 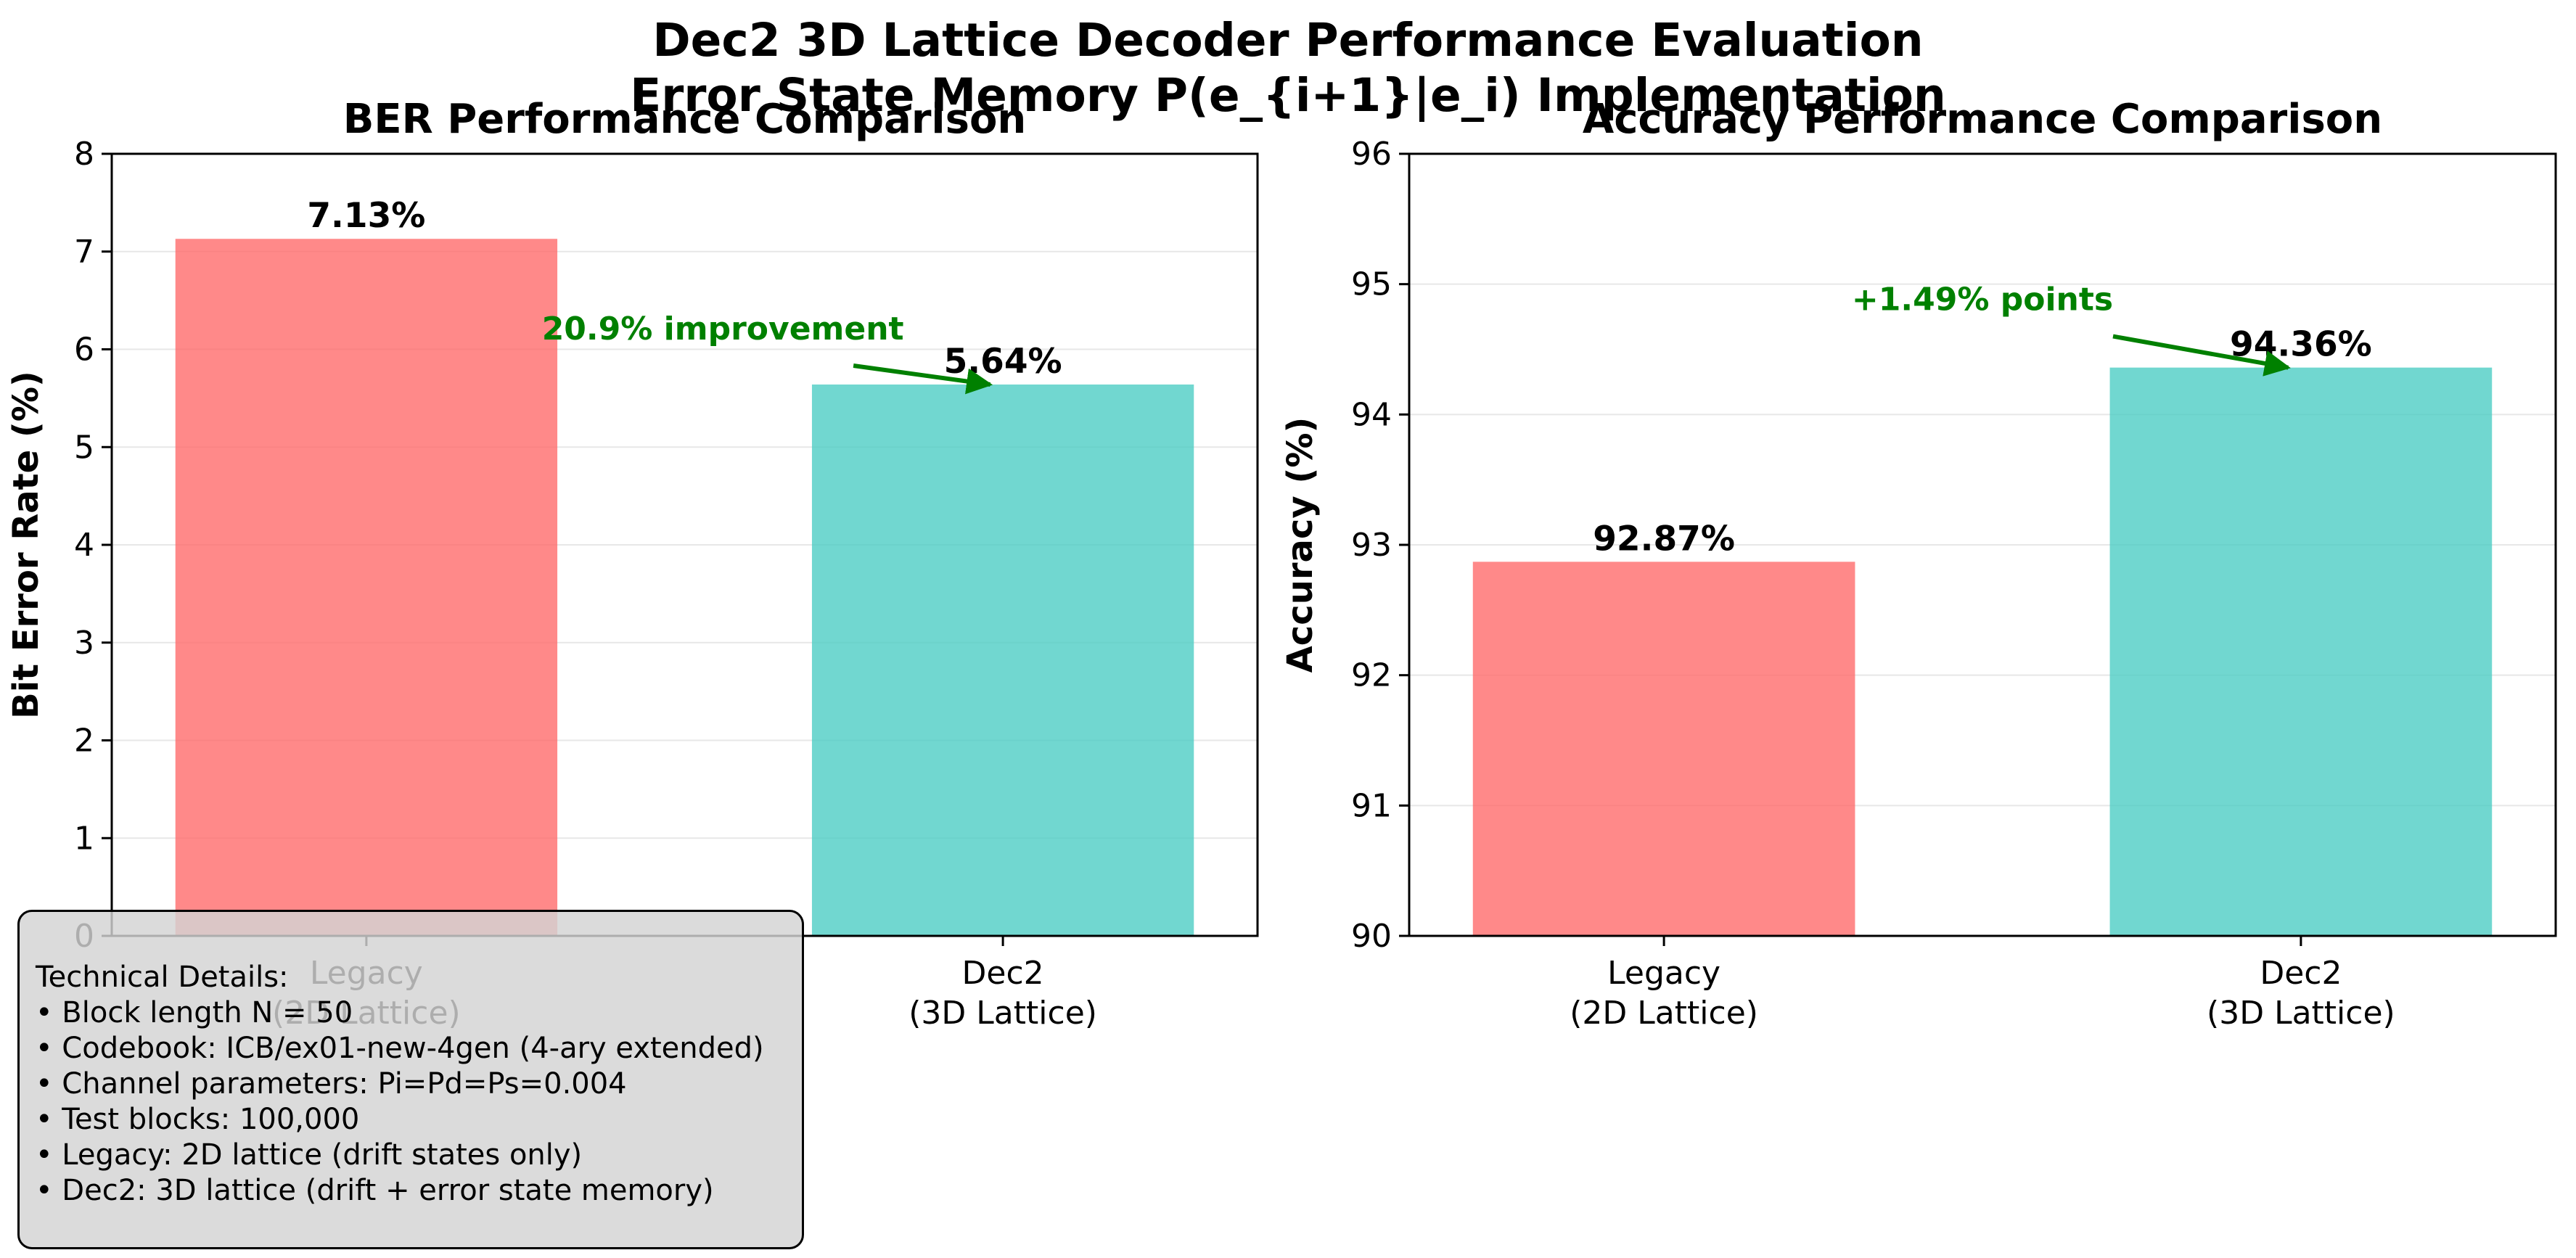 I want to click on annotation-text: 20.9% improvement, so click(x=723, y=329).